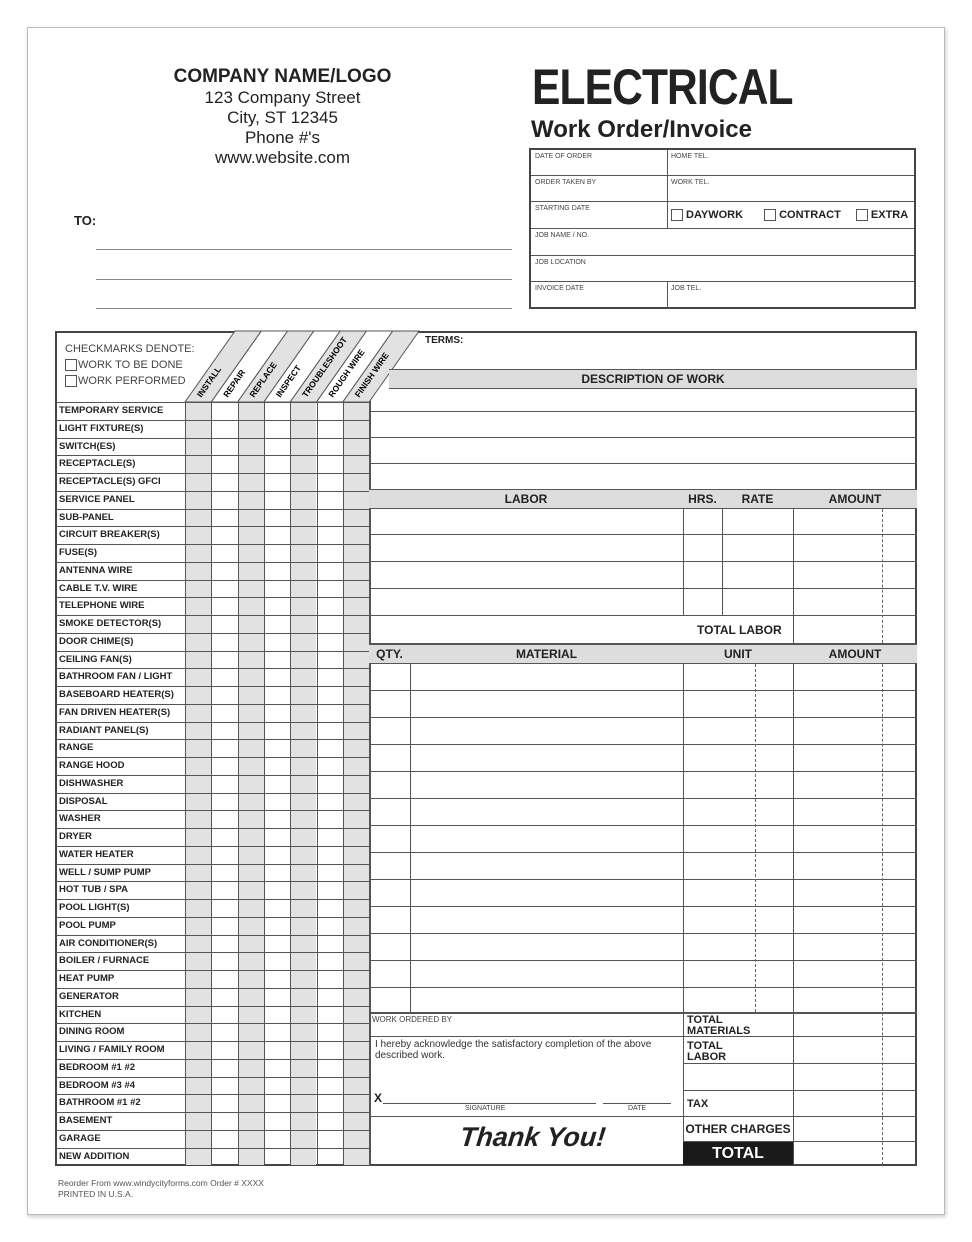 This screenshot has height=1242, width=972. What do you see at coordinates (559, 288) in the screenshot?
I see `invoice-date-field: INVOICE DATE` at bounding box center [559, 288].